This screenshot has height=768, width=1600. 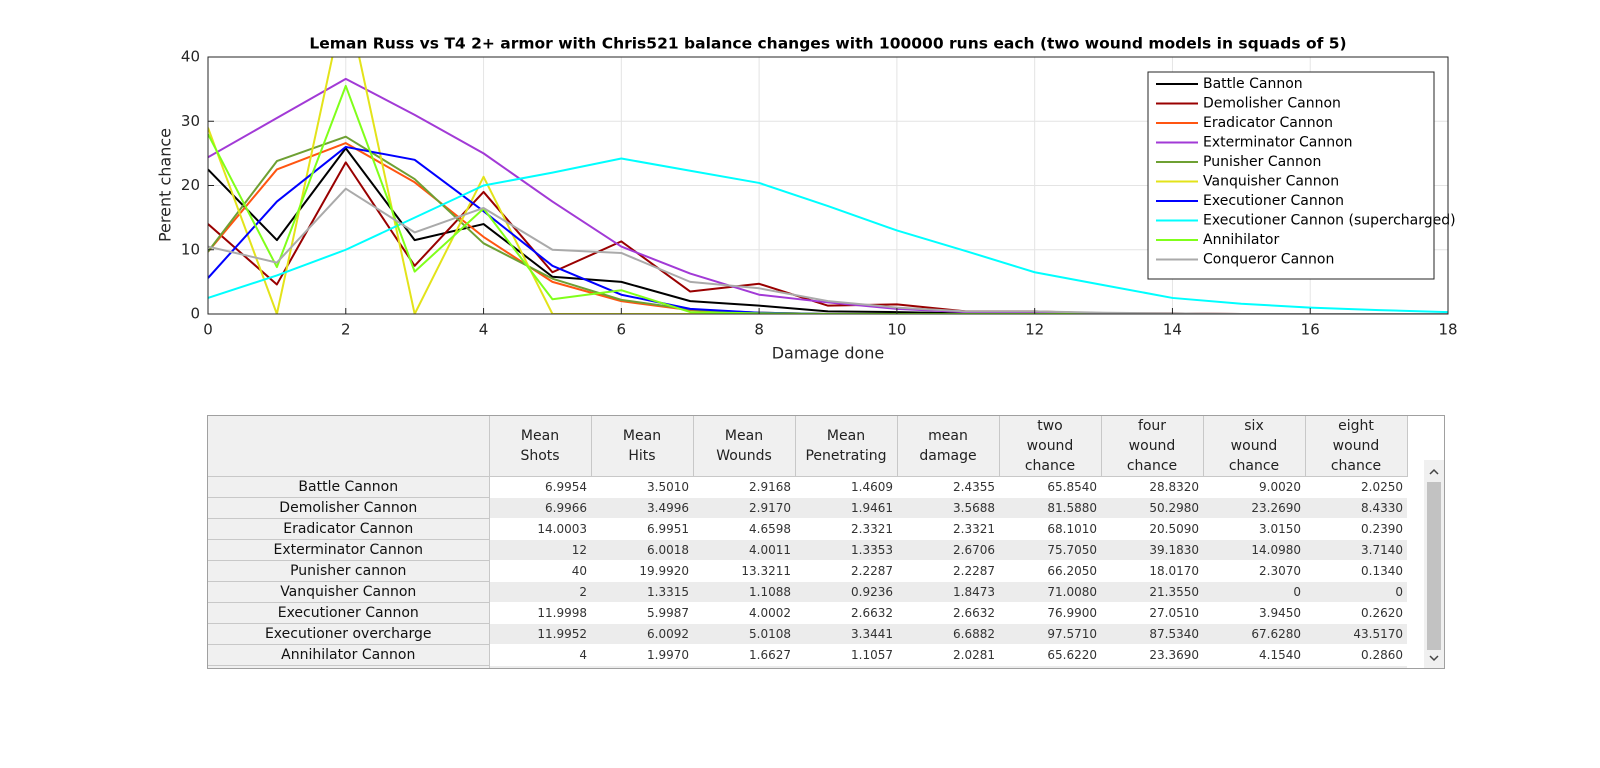 I want to click on x-axis-label: Damage done, so click(x=828, y=353).